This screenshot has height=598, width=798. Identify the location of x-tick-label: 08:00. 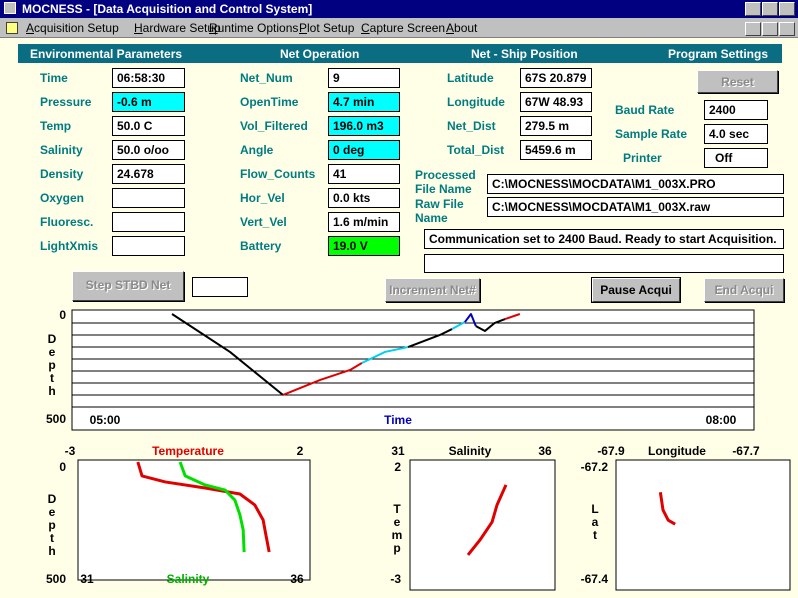
(721, 420).